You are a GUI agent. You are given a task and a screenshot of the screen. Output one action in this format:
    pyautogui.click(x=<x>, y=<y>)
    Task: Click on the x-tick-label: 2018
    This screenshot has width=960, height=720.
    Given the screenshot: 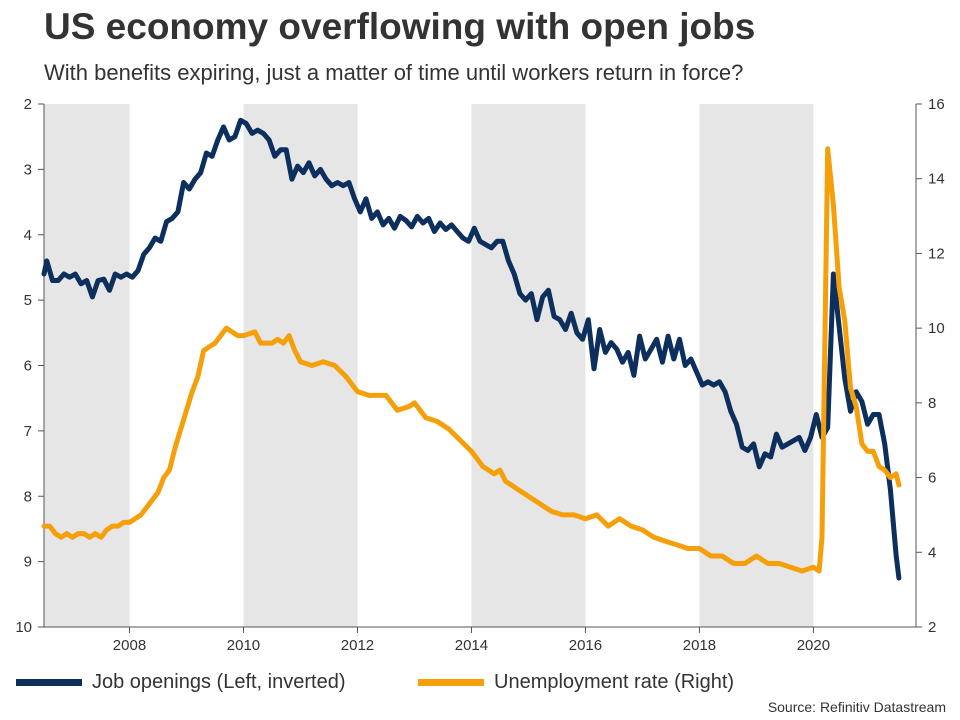 What is the action you would take?
    pyautogui.click(x=699, y=645)
    